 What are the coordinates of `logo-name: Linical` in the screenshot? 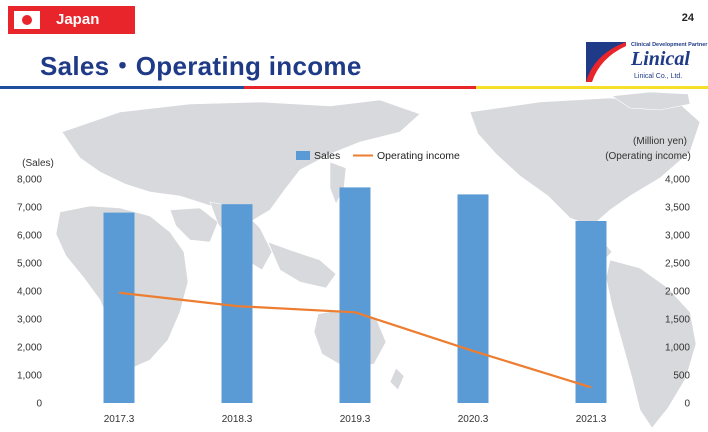 It's located at (660, 59).